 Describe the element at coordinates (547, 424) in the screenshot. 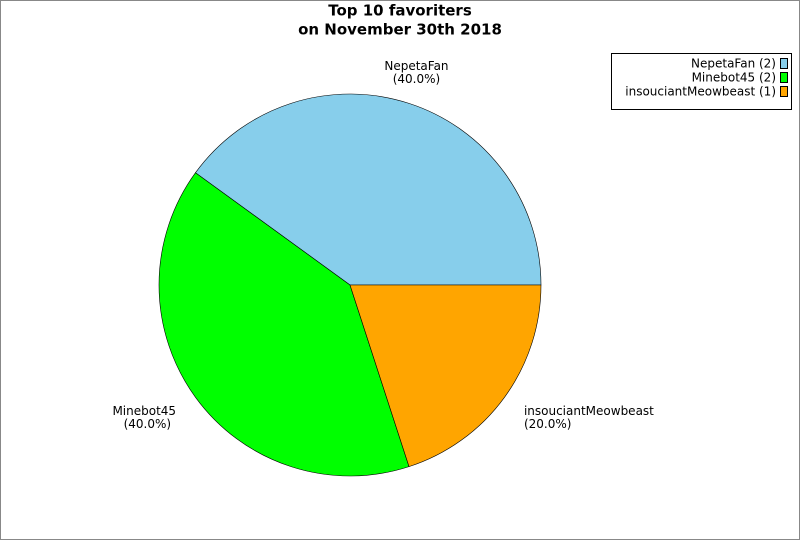

I see `slice-value-label: (20.0%)` at that location.